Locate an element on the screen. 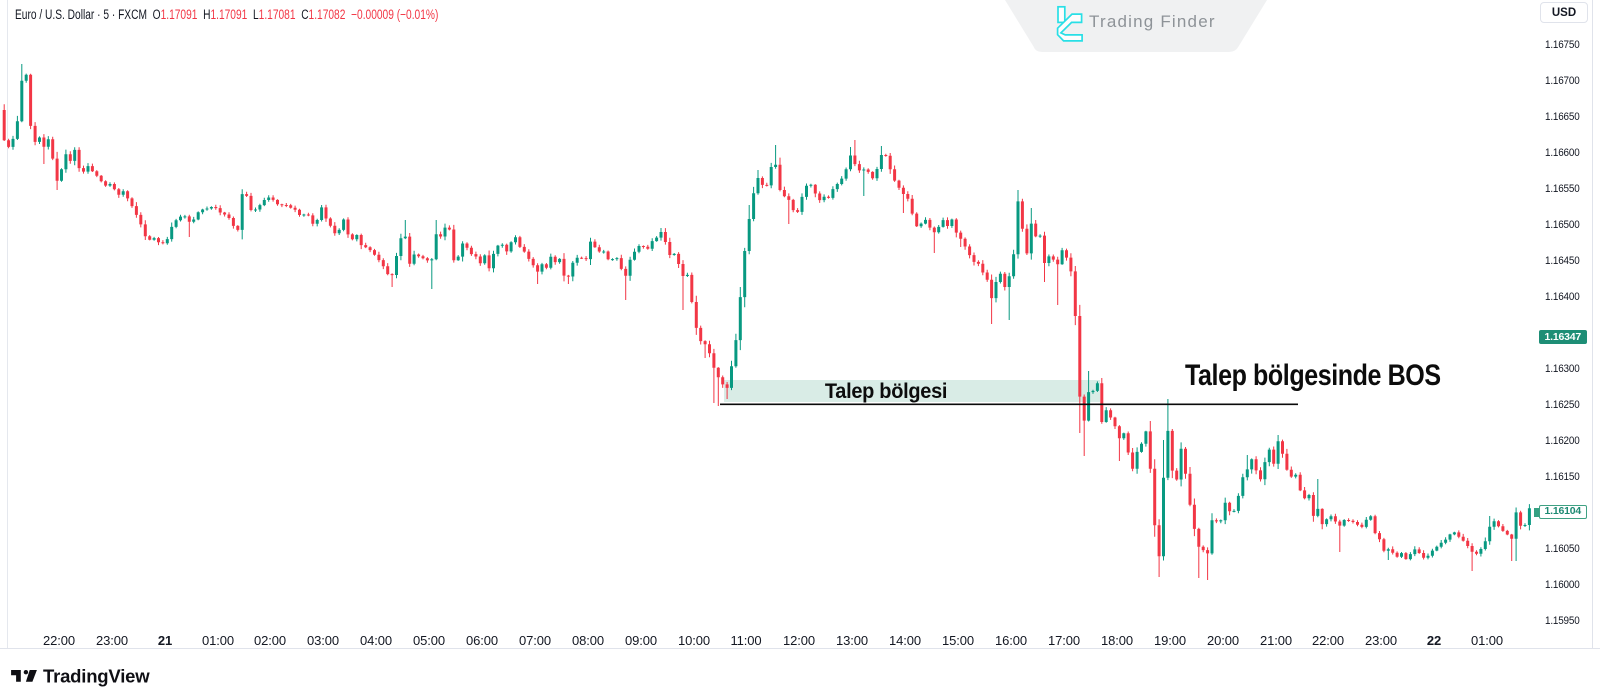 The height and width of the screenshot is (700, 1600). svg-text: Trading Finder is located at coordinates (1152, 21).